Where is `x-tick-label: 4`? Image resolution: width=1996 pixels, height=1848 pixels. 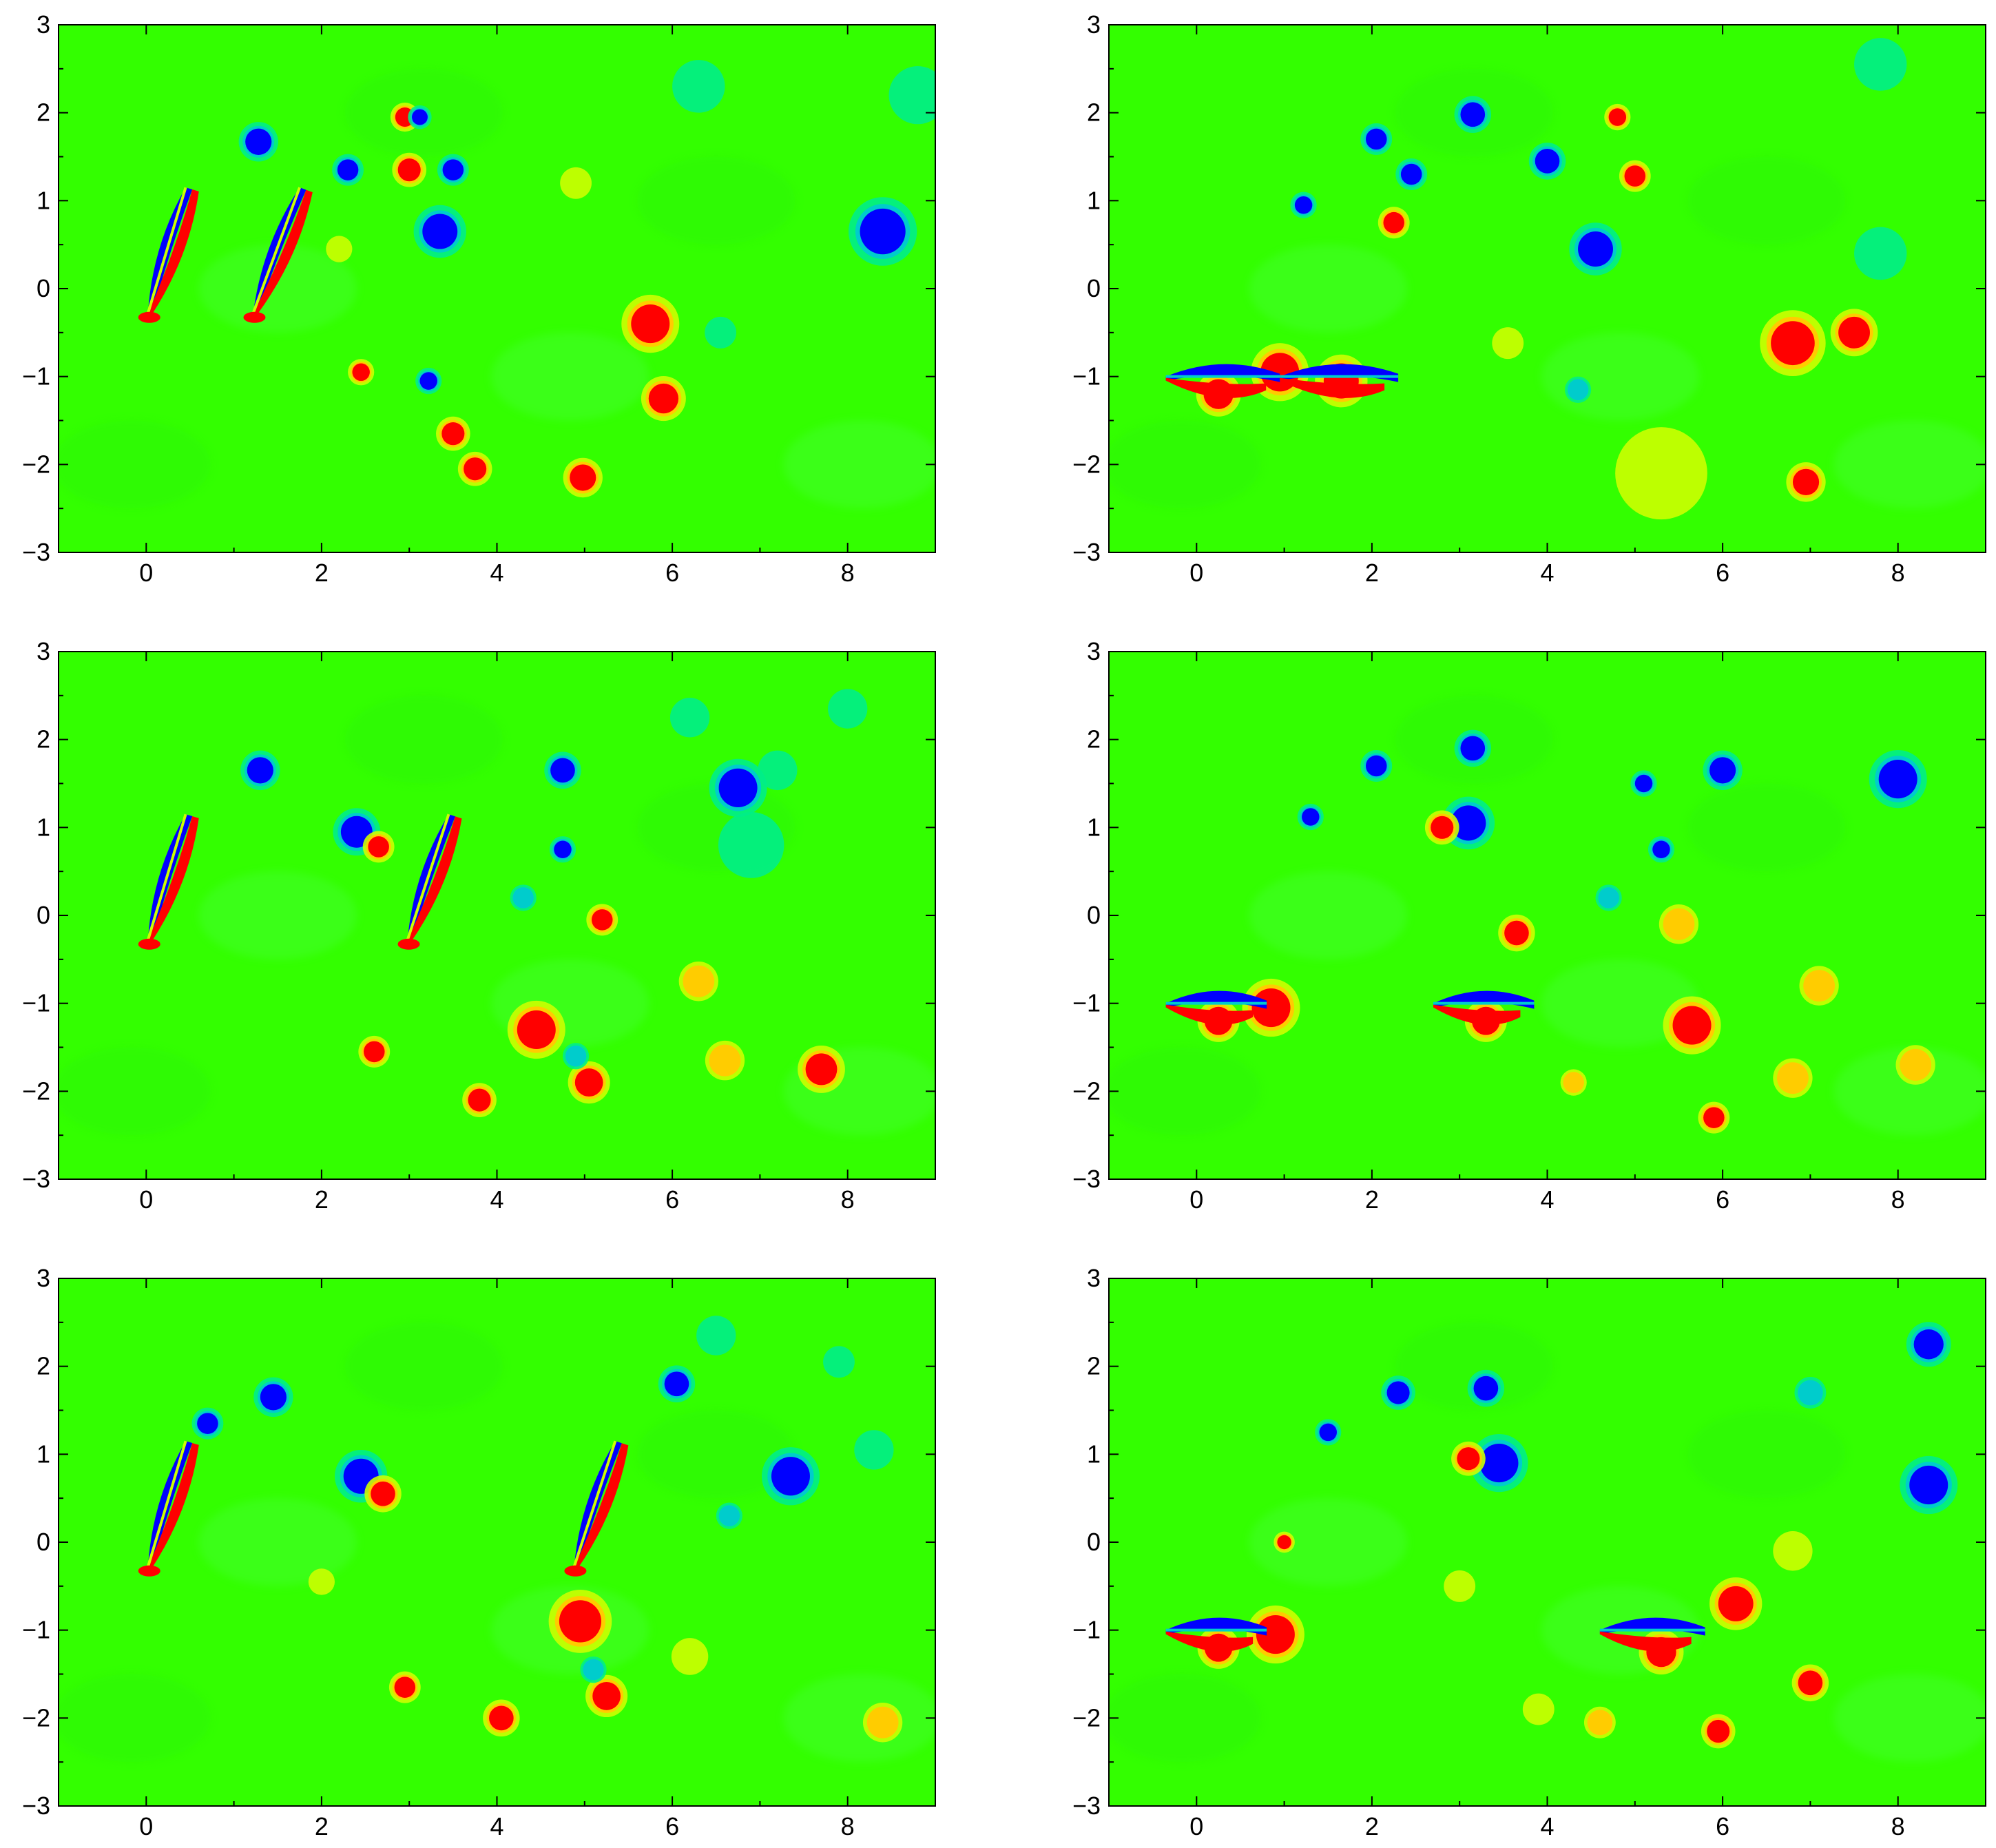
x-tick-label: 4 is located at coordinates (1547, 573).